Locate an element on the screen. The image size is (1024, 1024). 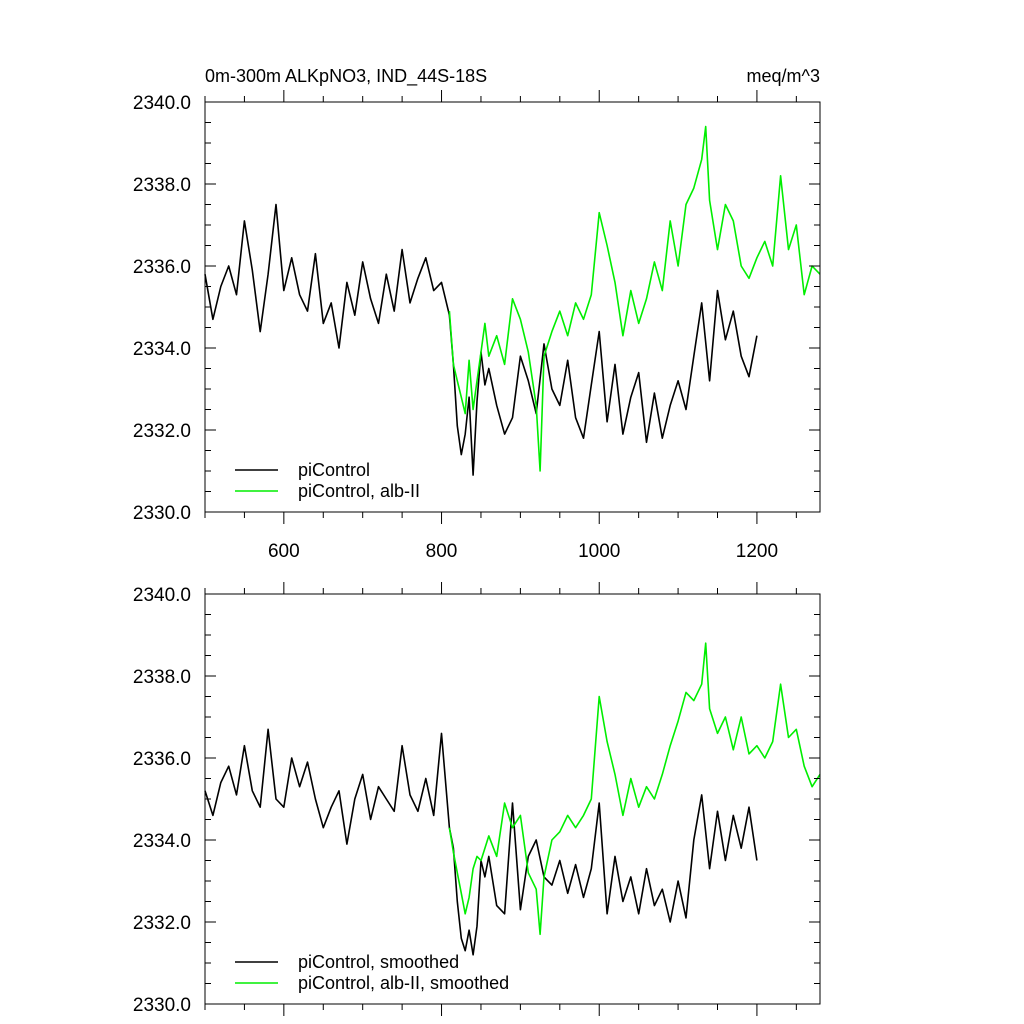
bottom-y-tick-label: 2336.0 is located at coordinates (162, 759).